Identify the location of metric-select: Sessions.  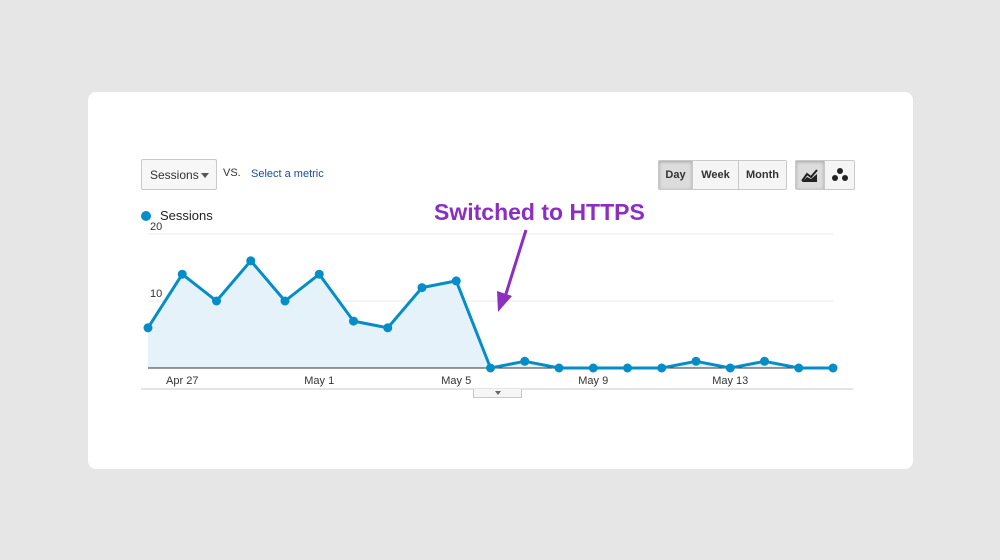
(179, 174).